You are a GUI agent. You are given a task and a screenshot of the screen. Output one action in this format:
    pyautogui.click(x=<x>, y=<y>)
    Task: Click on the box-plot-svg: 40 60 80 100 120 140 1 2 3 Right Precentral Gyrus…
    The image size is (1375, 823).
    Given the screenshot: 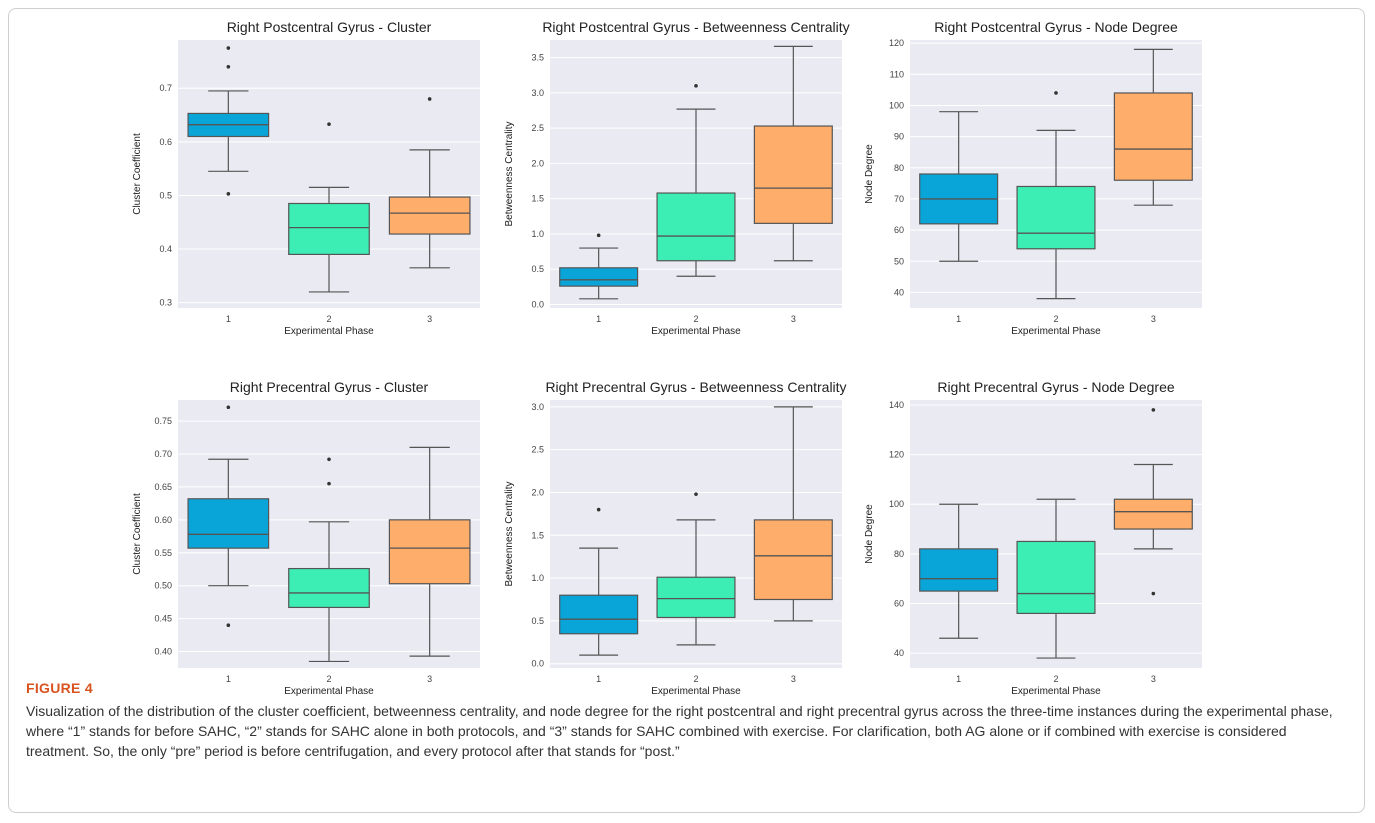 What is the action you would take?
    pyautogui.click(x=1033, y=538)
    